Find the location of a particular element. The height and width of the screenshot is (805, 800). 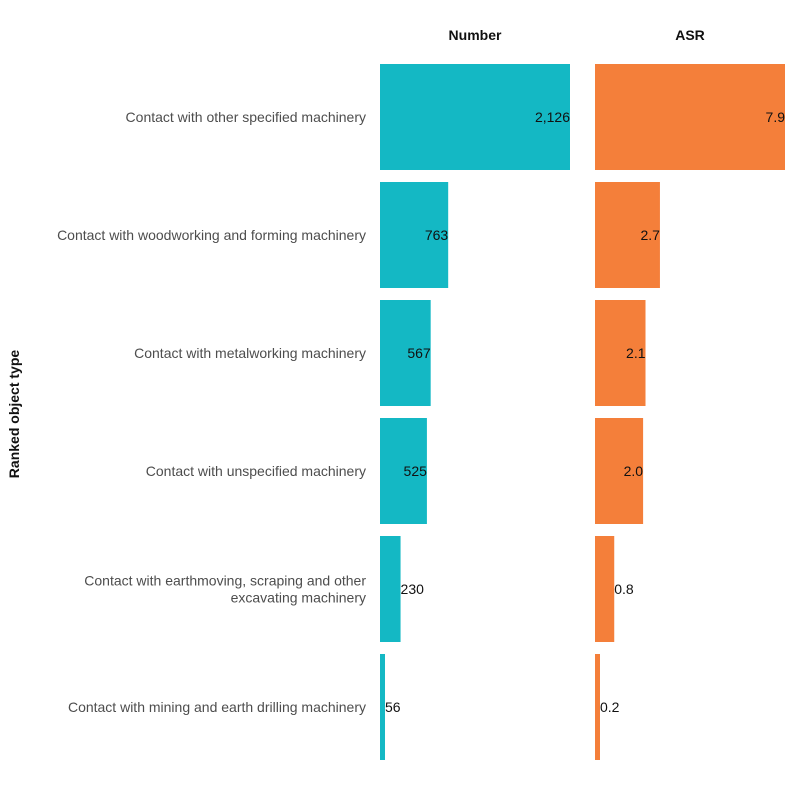

data-label: 230 is located at coordinates (413, 589).